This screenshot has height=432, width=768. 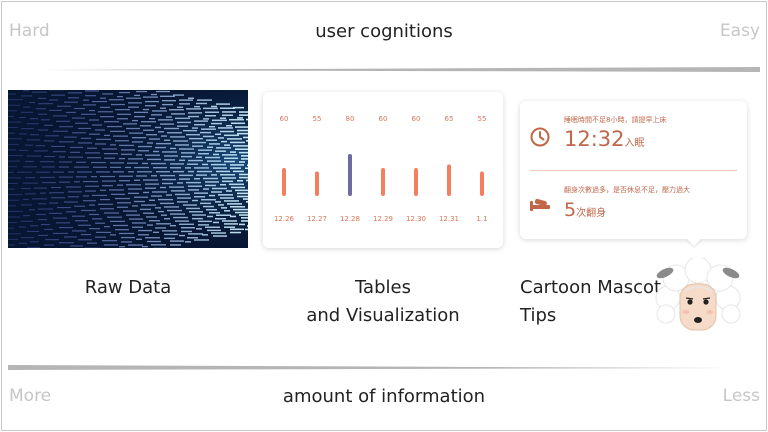 I want to click on less-label: Less, so click(x=741, y=396).